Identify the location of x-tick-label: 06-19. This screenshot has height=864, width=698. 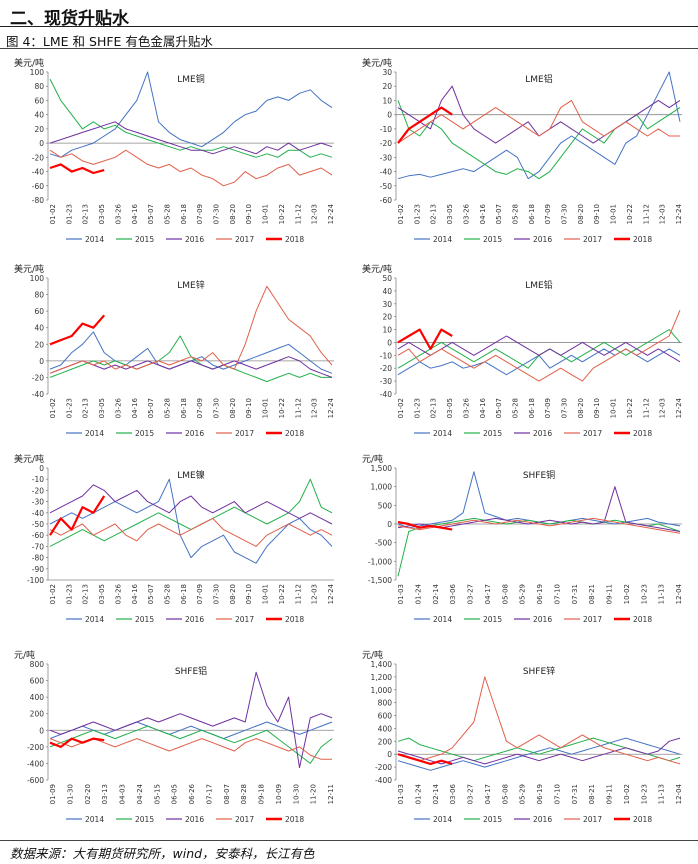
(540, 594).